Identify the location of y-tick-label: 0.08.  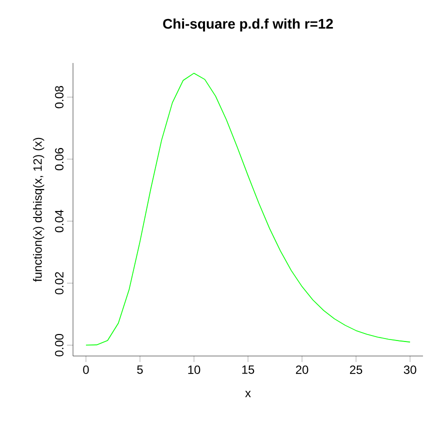
(59, 97).